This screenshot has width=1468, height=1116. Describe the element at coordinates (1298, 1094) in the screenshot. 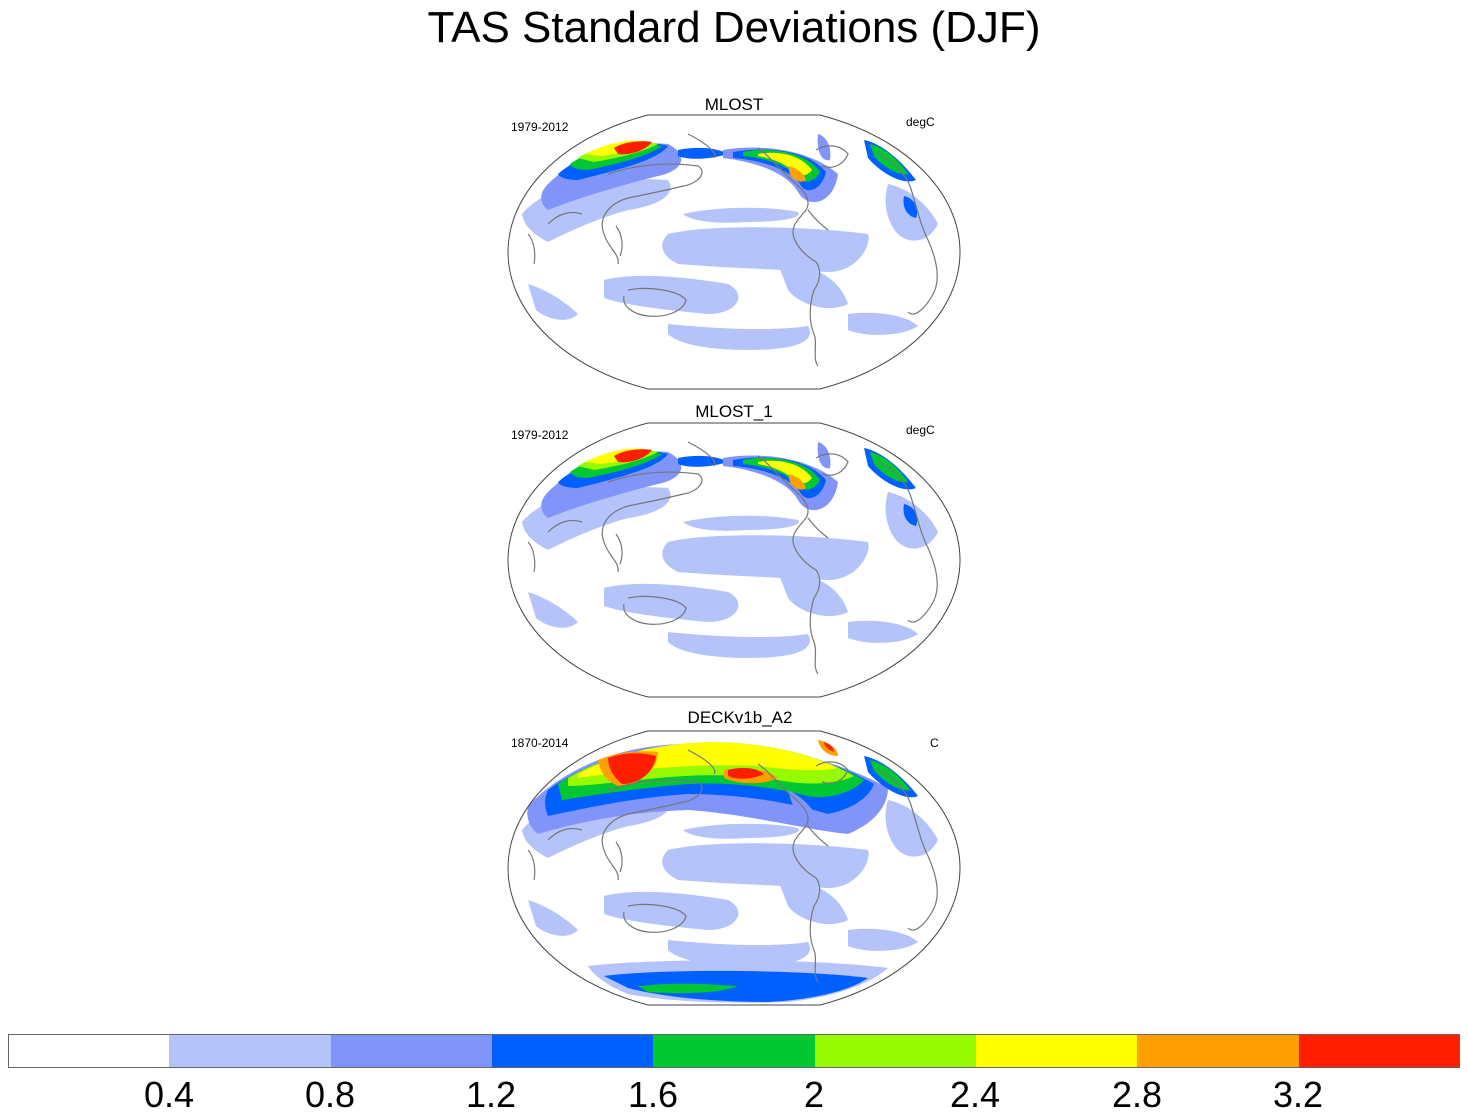

I see `colorbar-label: 3.2` at that location.